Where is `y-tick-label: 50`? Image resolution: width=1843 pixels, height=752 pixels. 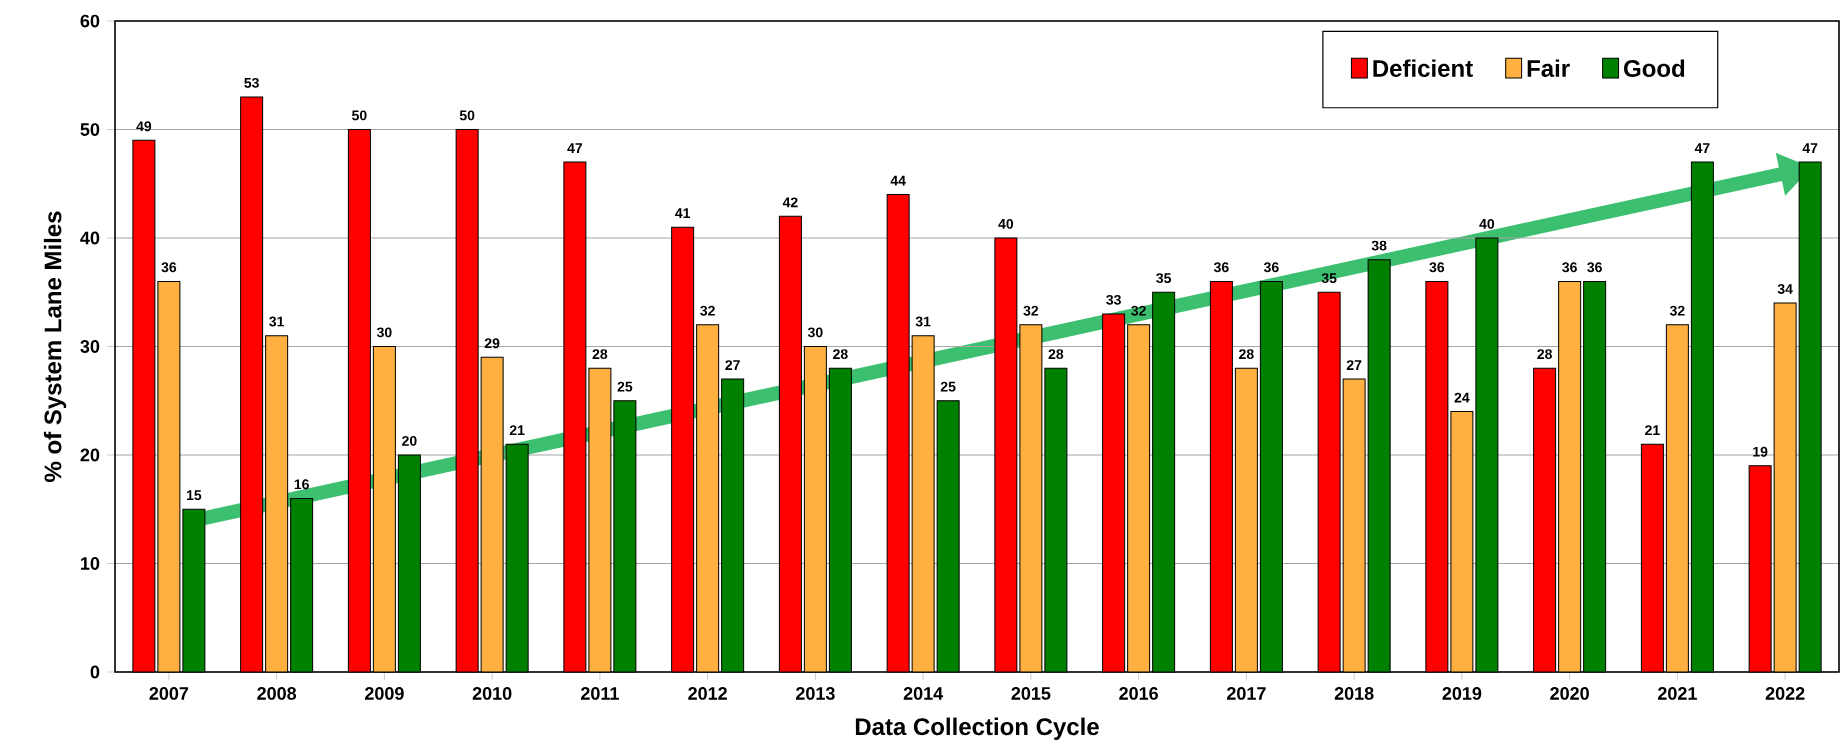
y-tick-label: 50 is located at coordinates (90, 129).